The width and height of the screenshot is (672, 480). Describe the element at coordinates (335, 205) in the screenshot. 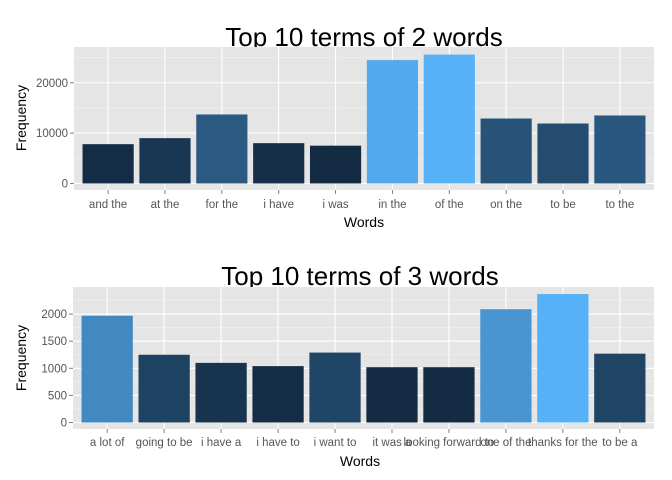

I see `x-tick-label: i was` at that location.